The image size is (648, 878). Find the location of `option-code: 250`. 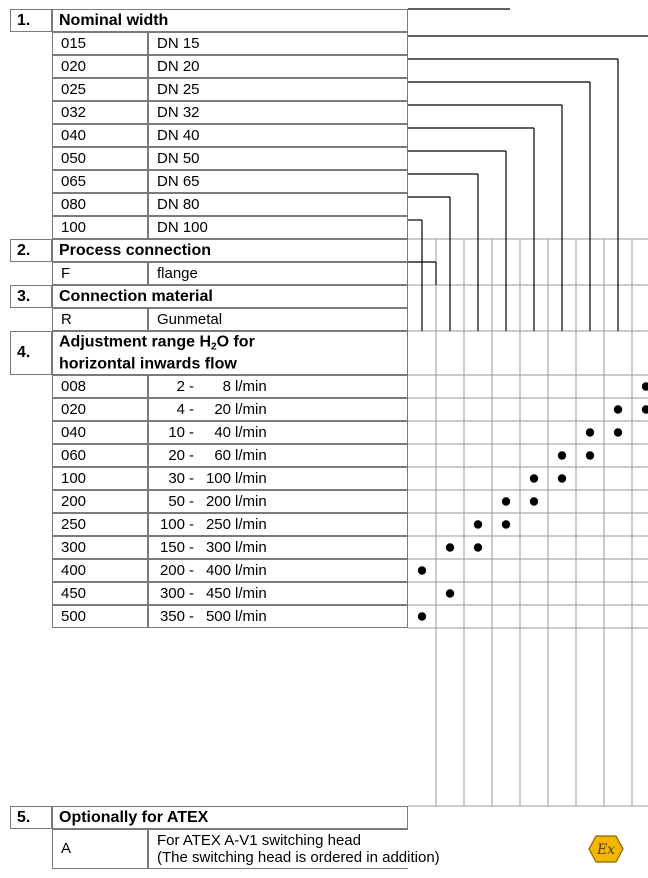

option-code: 250 is located at coordinates (100, 524).